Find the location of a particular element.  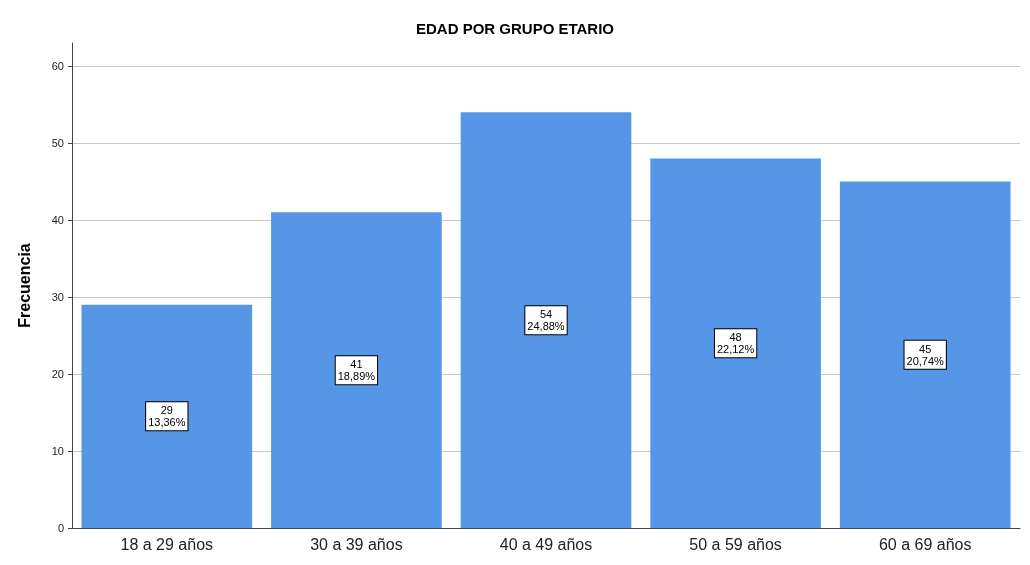

data-label: 45 20,74% is located at coordinates (925, 354).